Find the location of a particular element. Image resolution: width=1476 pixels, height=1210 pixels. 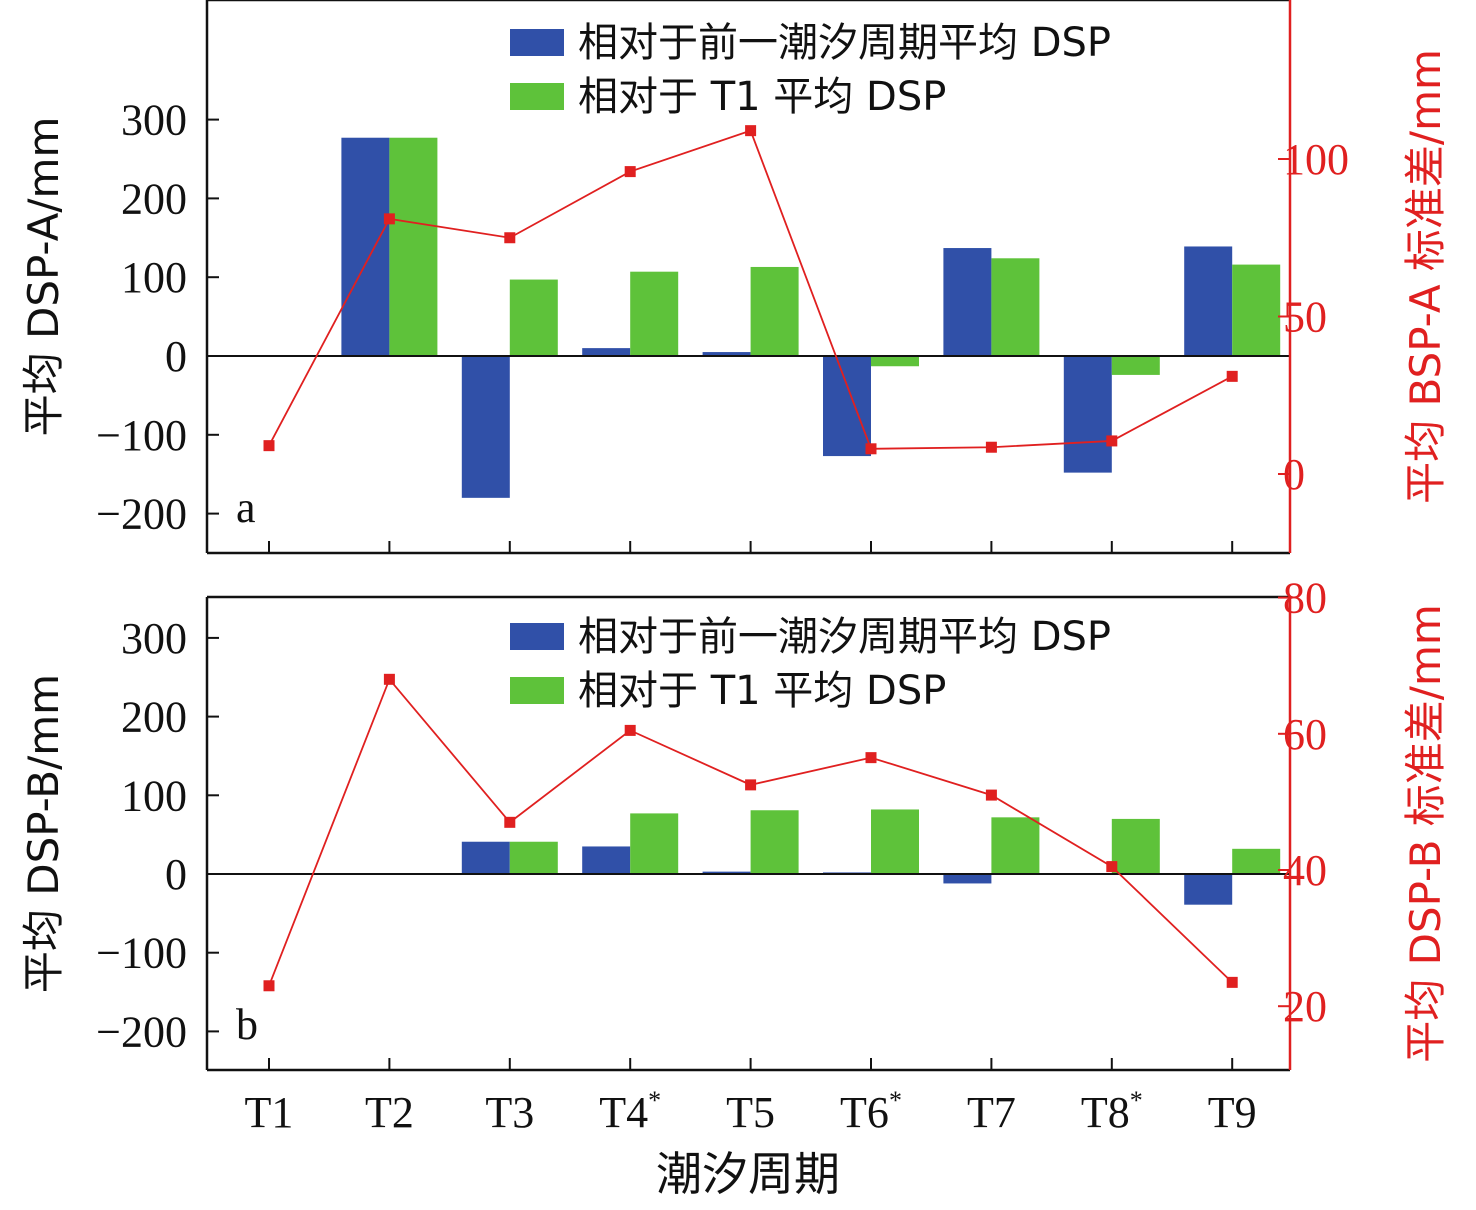

x-tick-label-T3: T3 is located at coordinates (509, 1112).